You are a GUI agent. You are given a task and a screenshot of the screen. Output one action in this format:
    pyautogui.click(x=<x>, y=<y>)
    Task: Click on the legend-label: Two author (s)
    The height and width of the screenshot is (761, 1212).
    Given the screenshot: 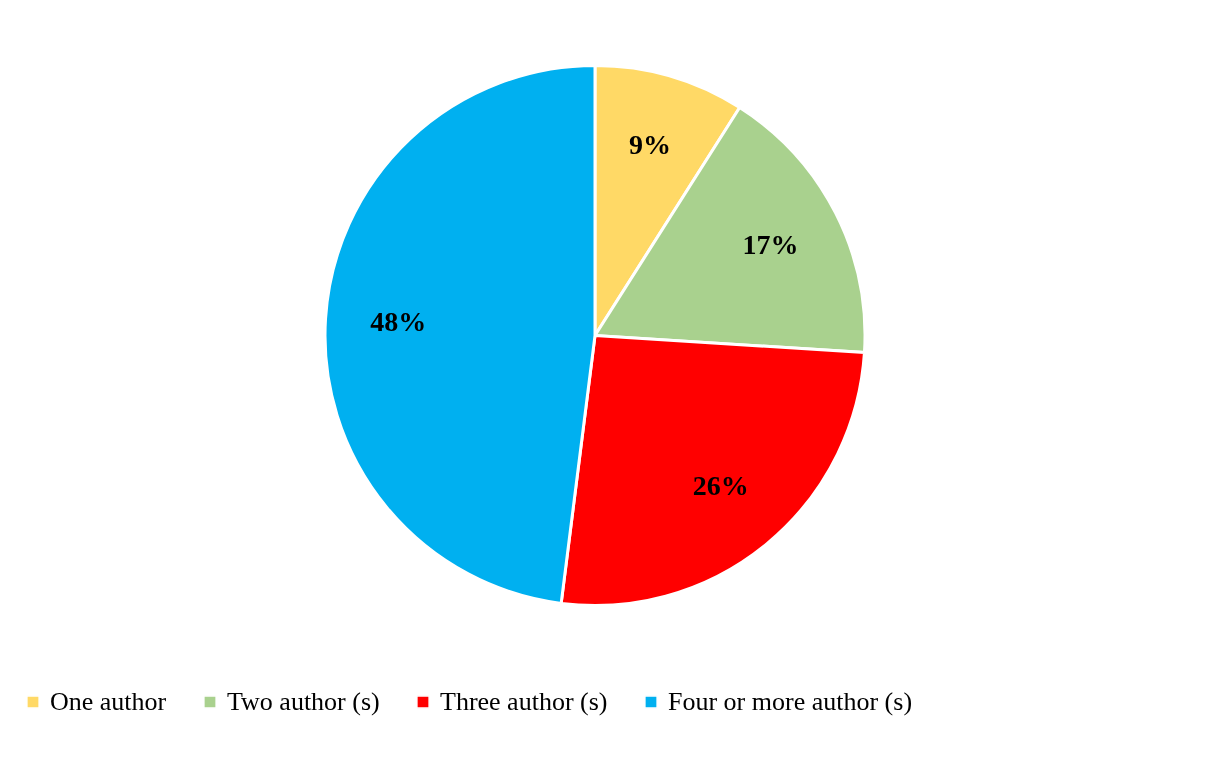 What is the action you would take?
    pyautogui.click(x=303, y=701)
    